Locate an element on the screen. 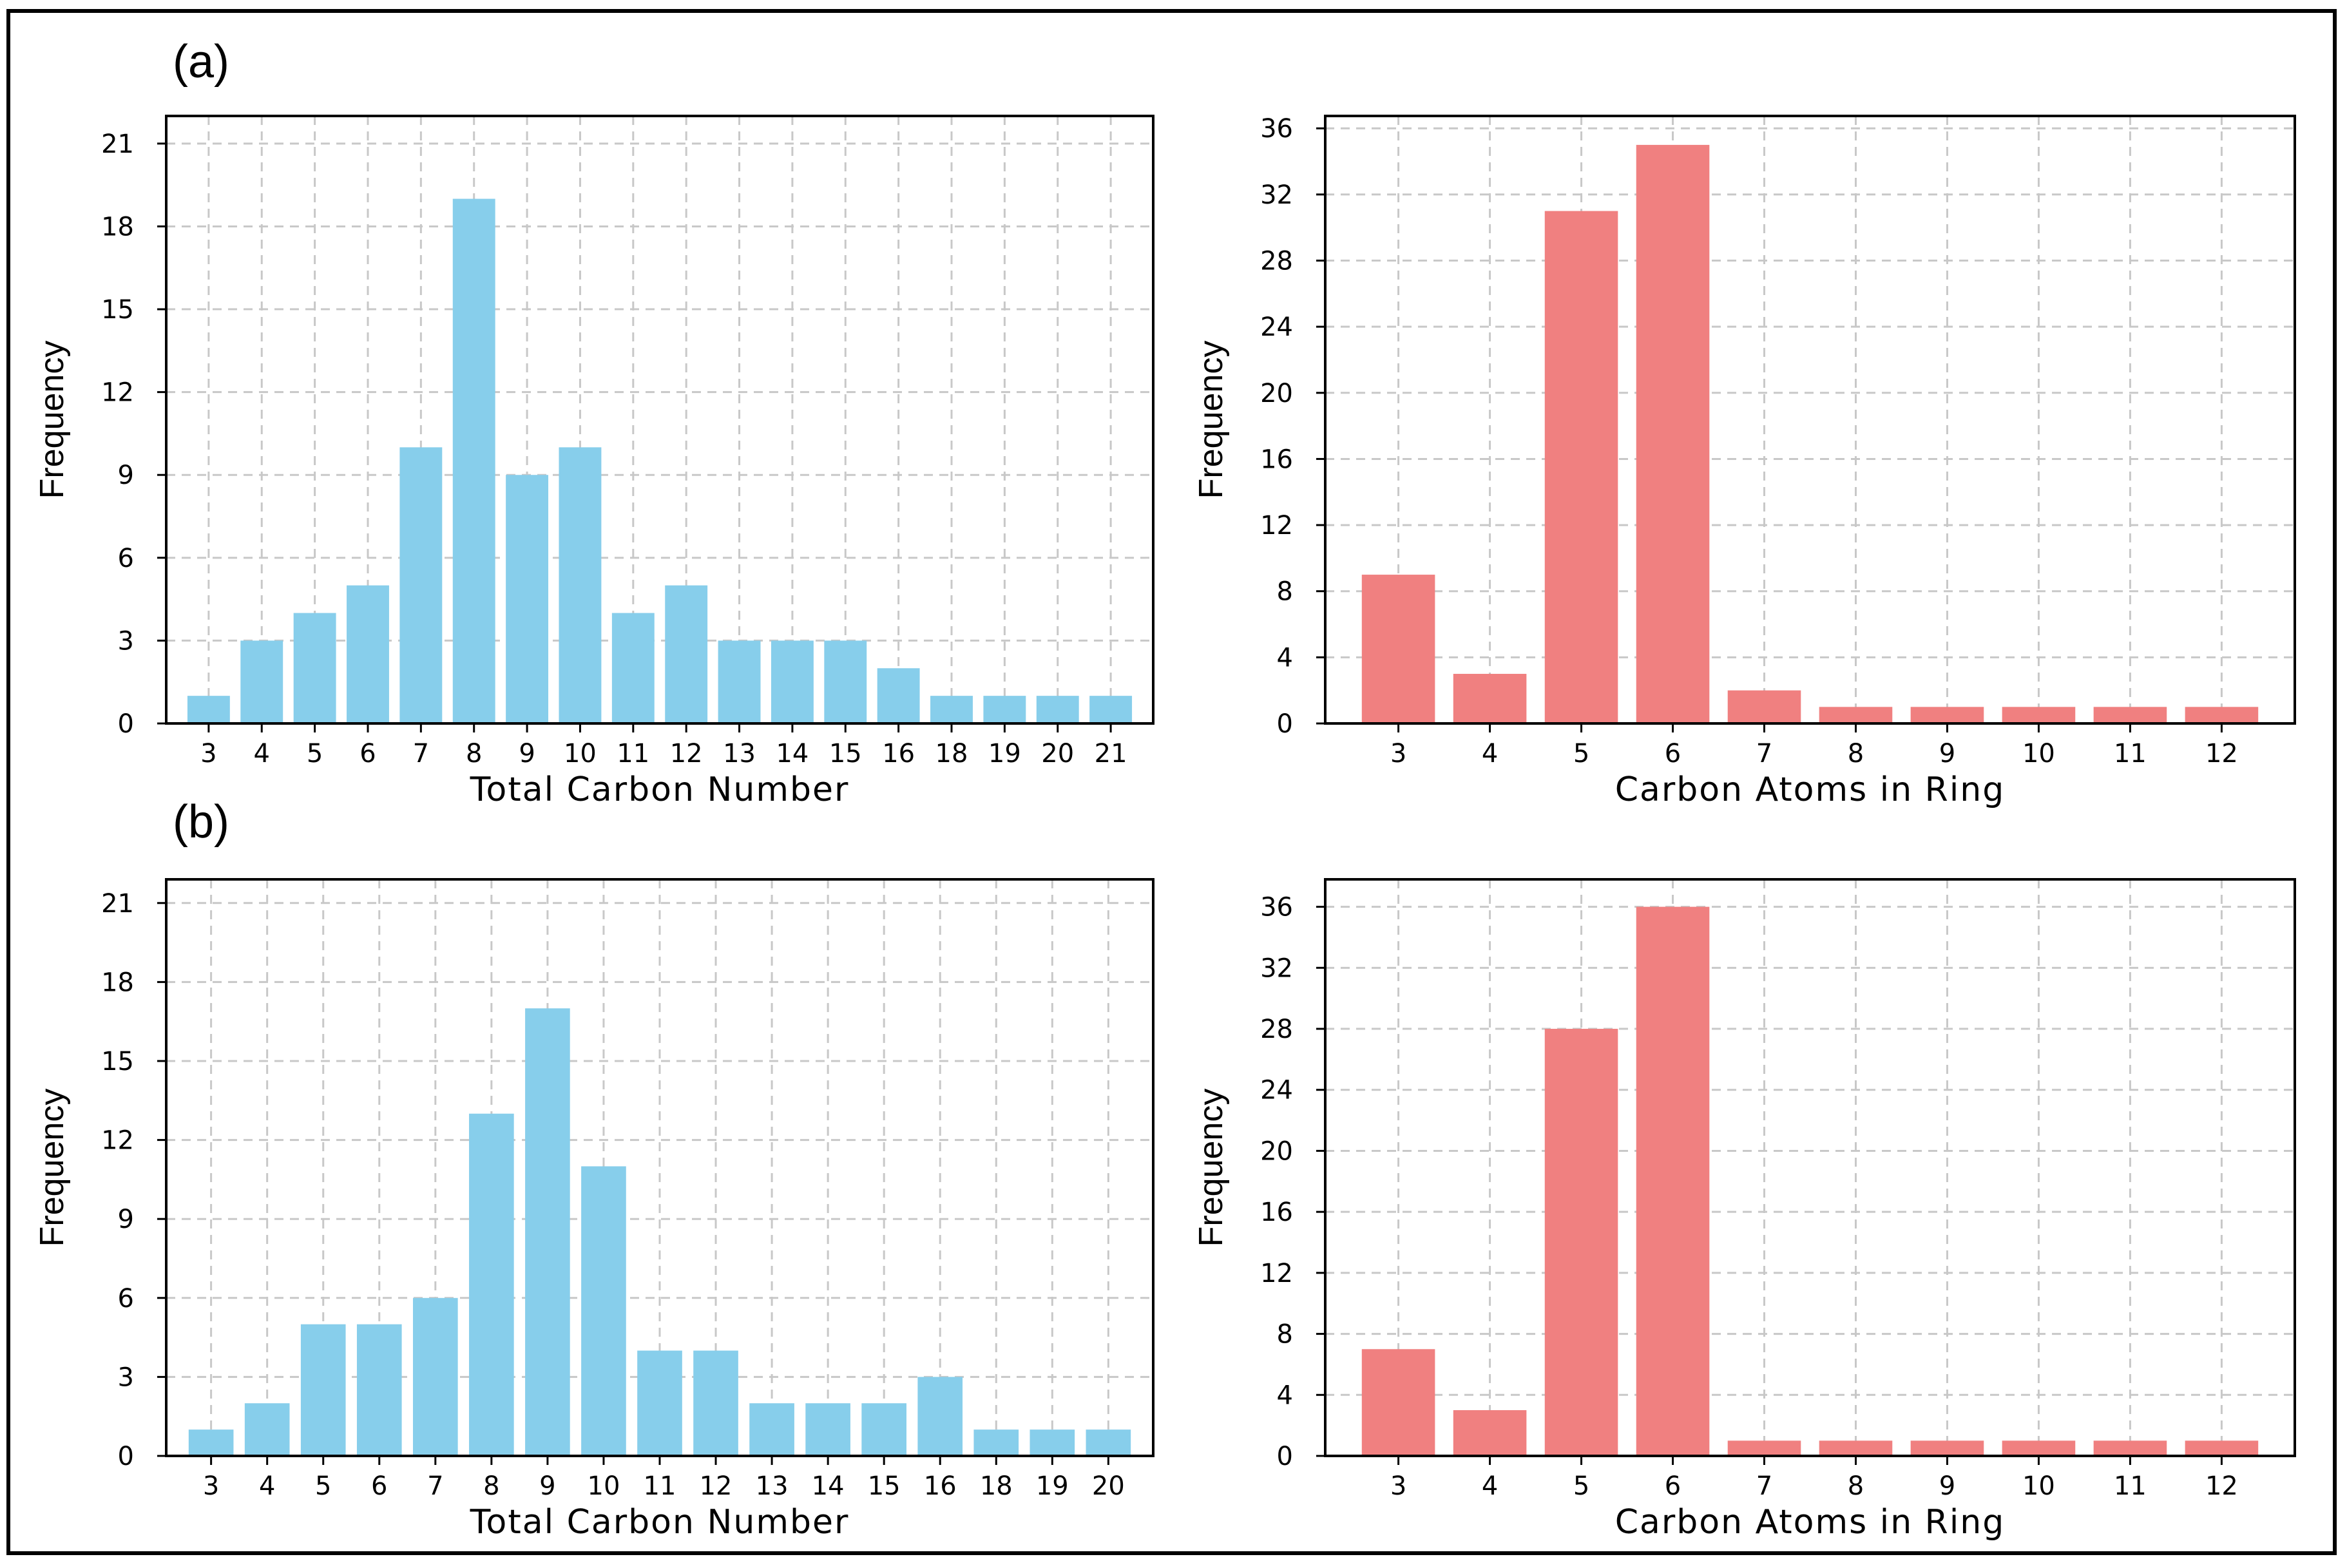 The image size is (2347, 1568). chart-4-xtick-label: 12 is located at coordinates (2221, 1486).